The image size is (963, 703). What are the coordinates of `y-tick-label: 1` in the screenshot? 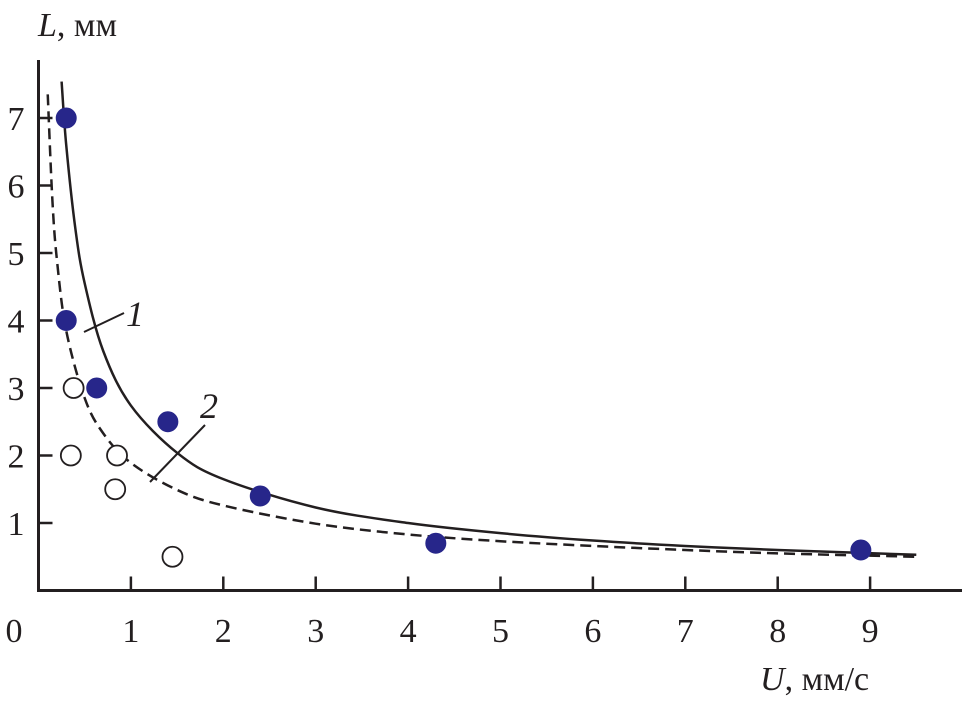 It's located at (16, 524).